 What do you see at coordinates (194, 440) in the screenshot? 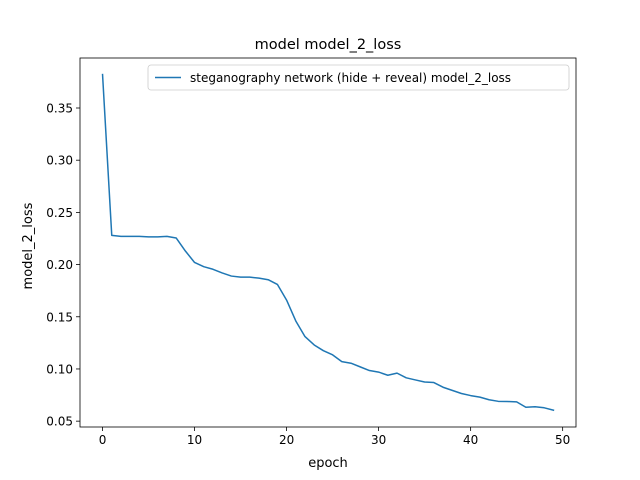
I see `x-tick-label: 10` at bounding box center [194, 440].